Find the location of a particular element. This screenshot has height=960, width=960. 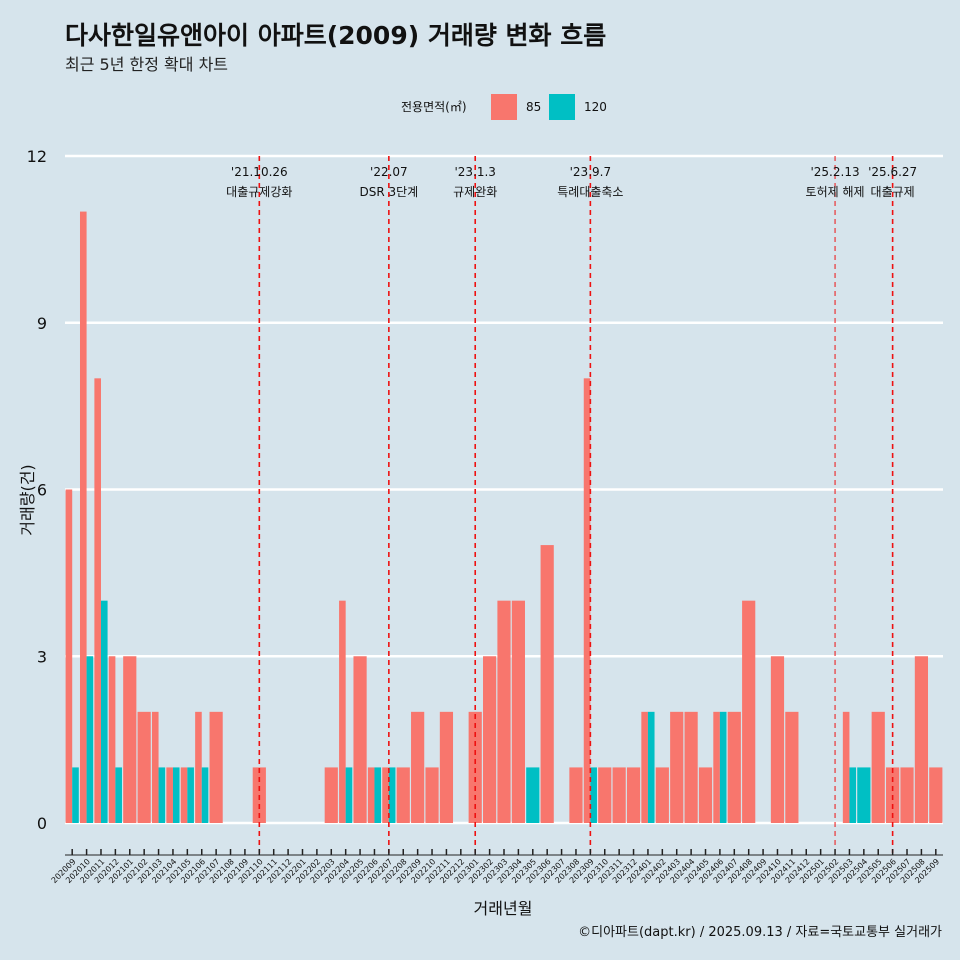

y-axis-ticks: 0 3 6 9 12 is located at coordinates (37, 490).